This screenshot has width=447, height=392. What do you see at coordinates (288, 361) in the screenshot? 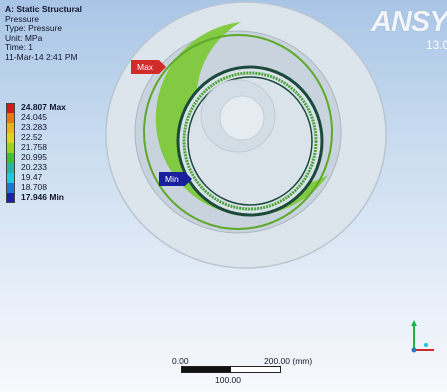
I see `scale-right-label: 200.00 (mm)` at bounding box center [288, 361].